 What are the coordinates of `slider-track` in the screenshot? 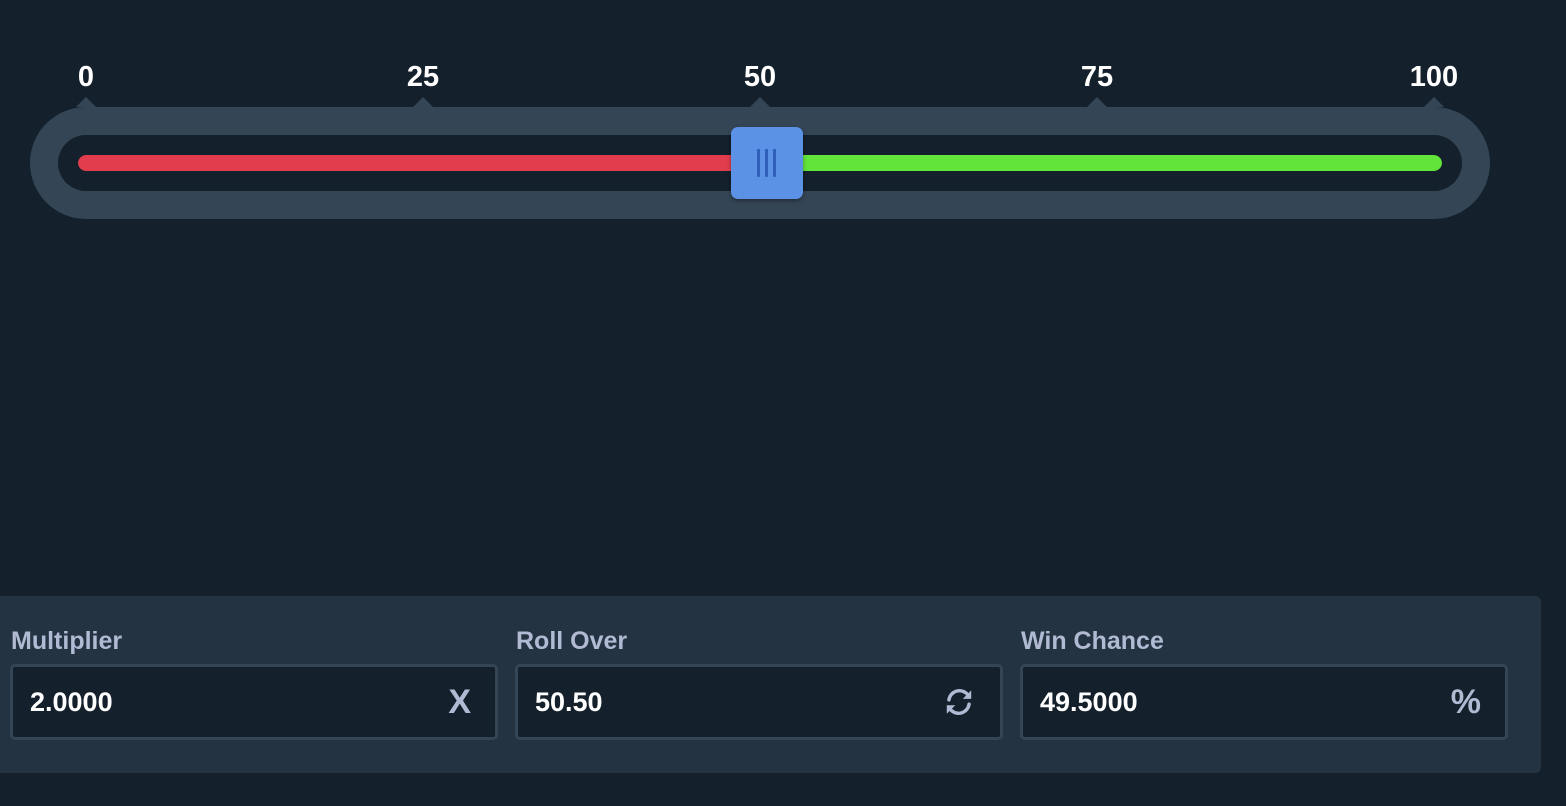 It's located at (760, 163).